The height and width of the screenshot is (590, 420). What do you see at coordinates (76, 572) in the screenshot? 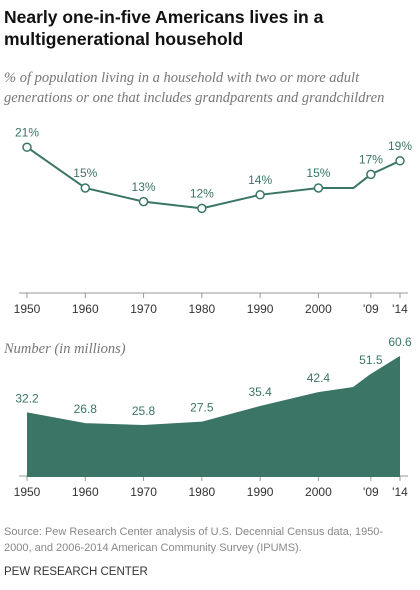
I see `credit: PEW RESEARCH CENTER` at bounding box center [76, 572].